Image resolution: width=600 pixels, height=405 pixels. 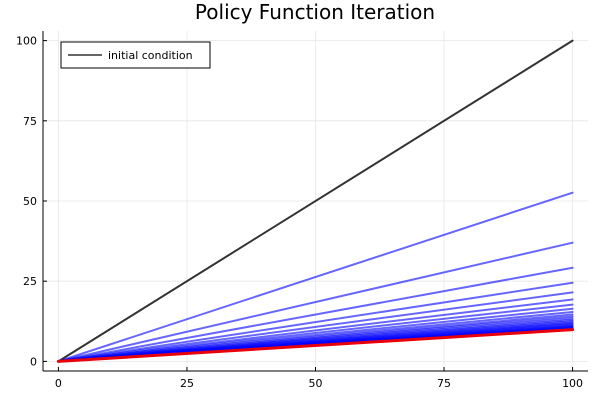 I want to click on y-tick-label: 75, so click(x=30, y=121).